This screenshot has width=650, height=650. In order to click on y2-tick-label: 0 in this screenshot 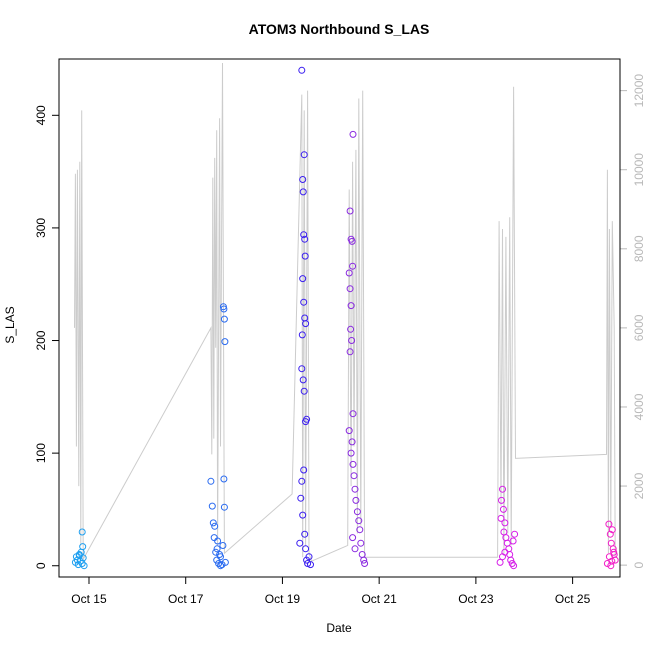, I will do `click(639, 564)`.